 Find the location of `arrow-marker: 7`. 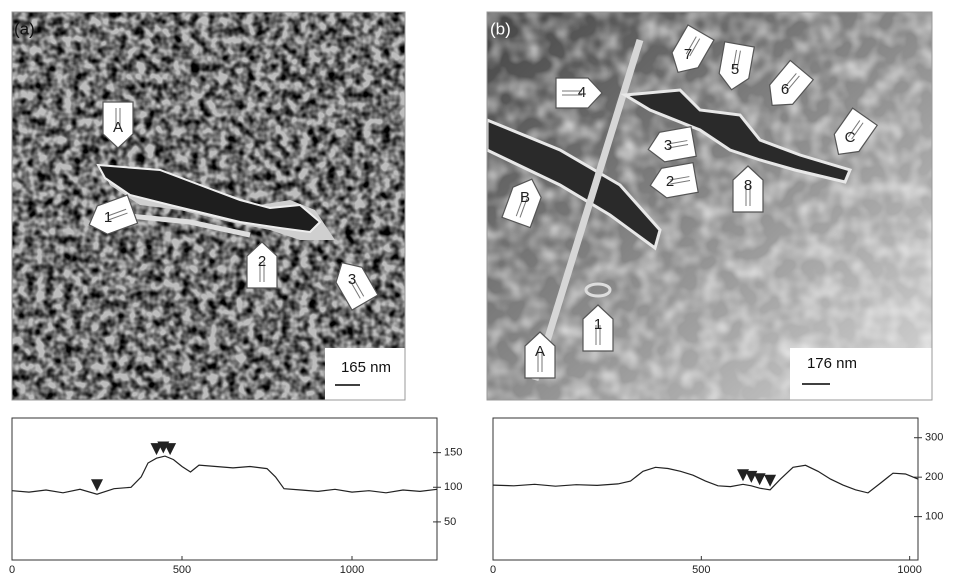

arrow-marker: 7 is located at coordinates (693, 49).